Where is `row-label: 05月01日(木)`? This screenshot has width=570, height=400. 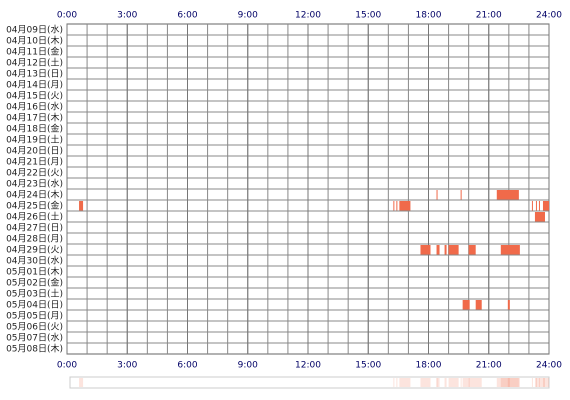
row-label: 05月01日(木) is located at coordinates (34, 272).